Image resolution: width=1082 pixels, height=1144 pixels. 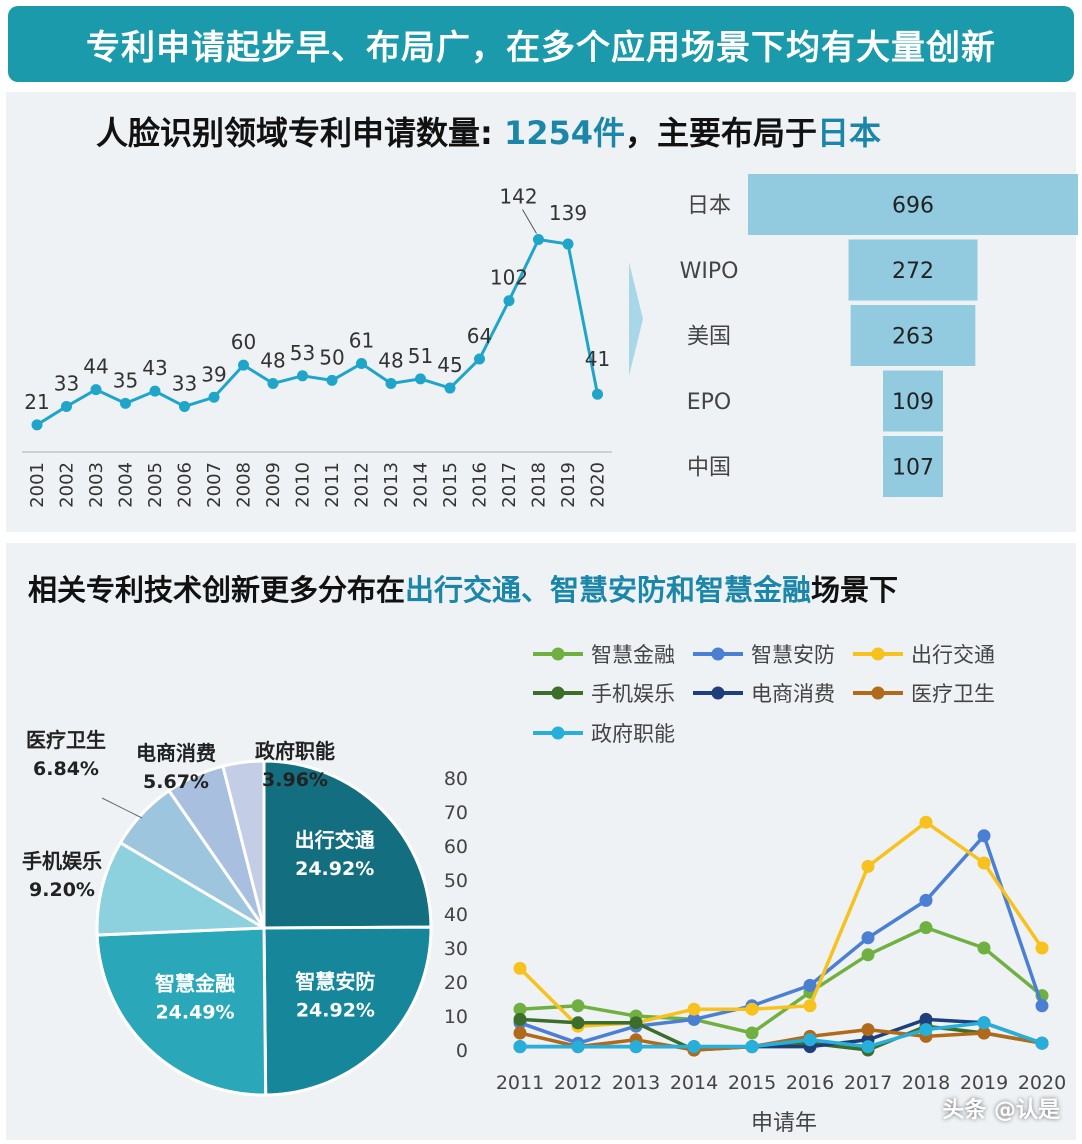 I want to click on legend-label: 政府职能, so click(x=633, y=734).